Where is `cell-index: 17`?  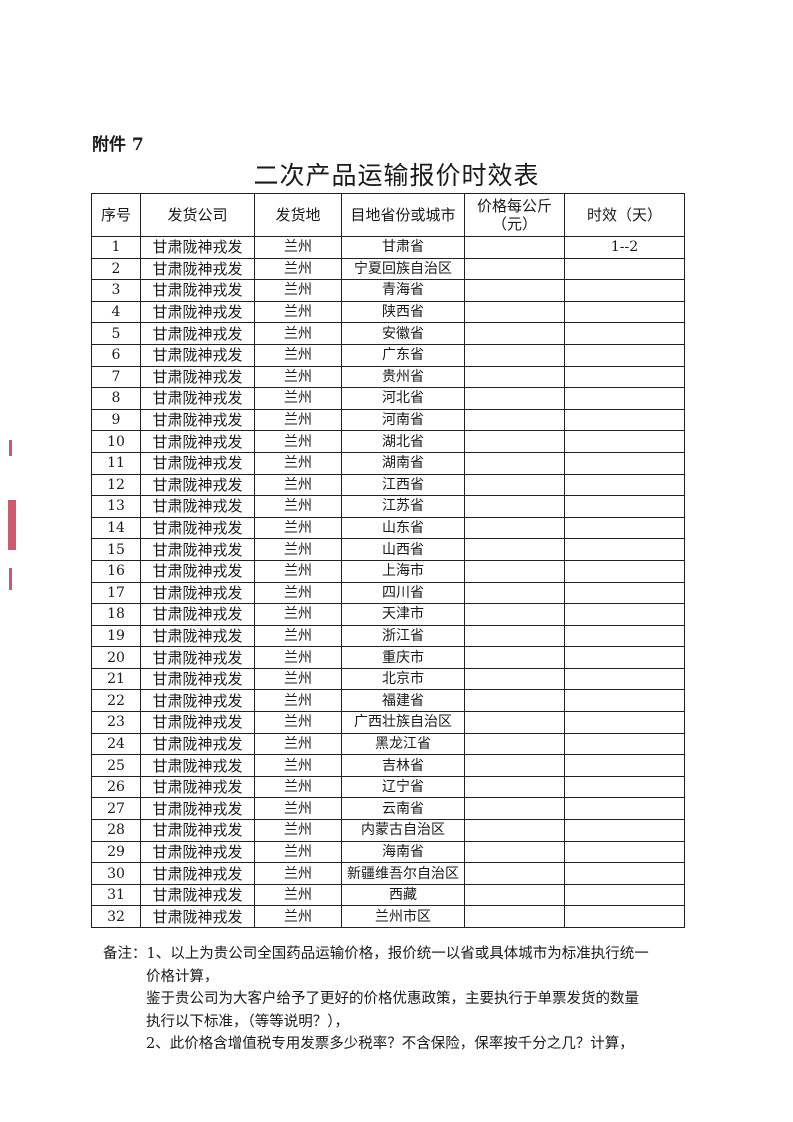 cell-index: 17 is located at coordinates (116, 593).